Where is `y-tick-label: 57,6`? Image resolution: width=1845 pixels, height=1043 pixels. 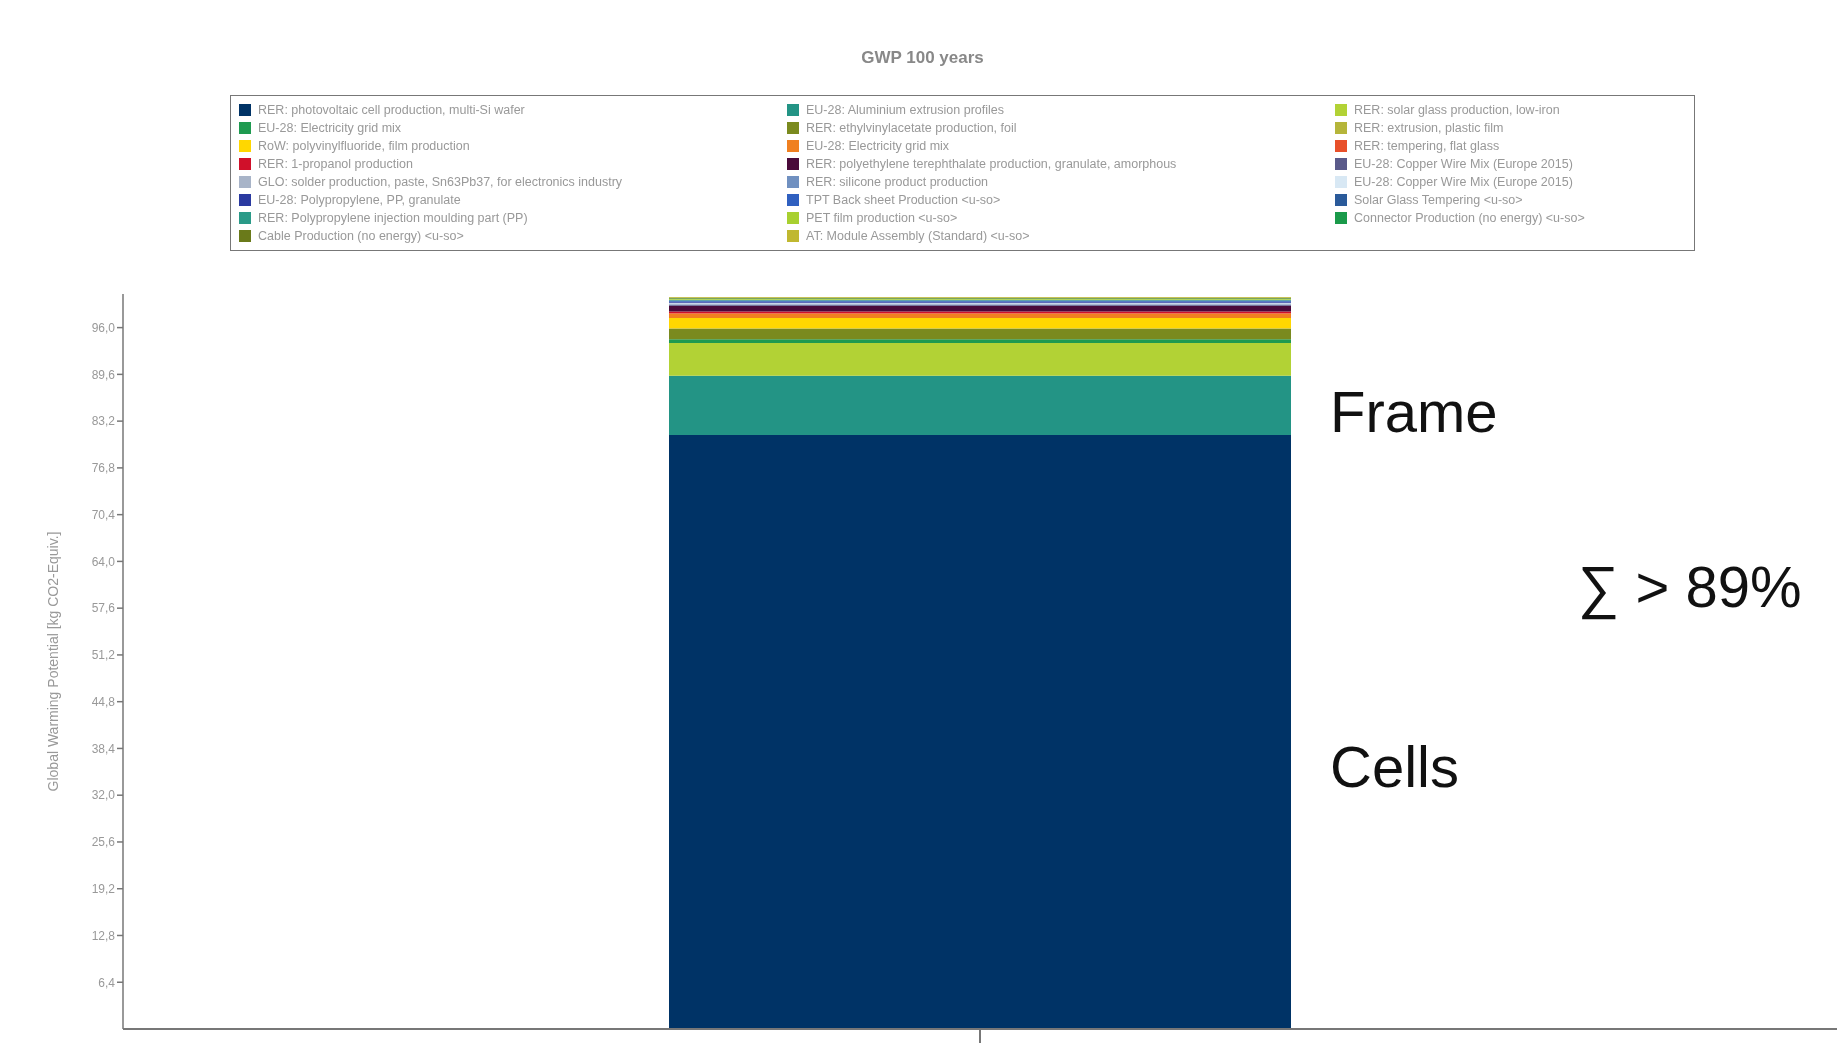
y-tick-label: 57,6 is located at coordinates (103, 608).